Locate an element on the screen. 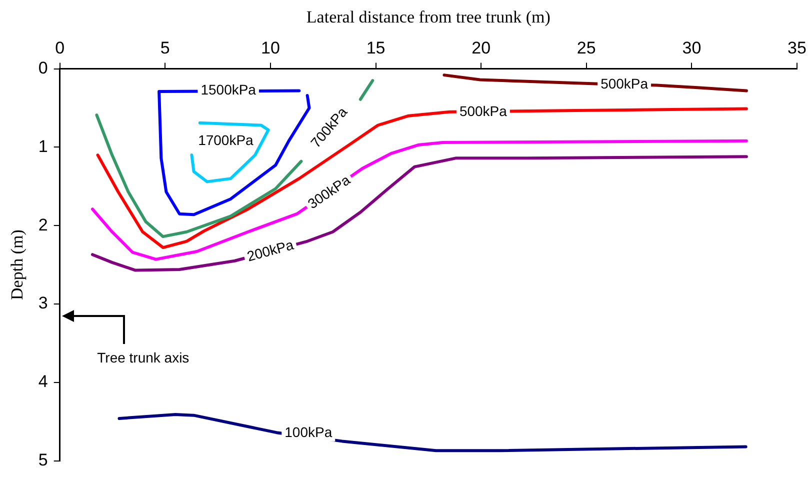 Image resolution: width=811 pixels, height=477 pixels. y-tick-label: 0 is located at coordinates (43, 68).